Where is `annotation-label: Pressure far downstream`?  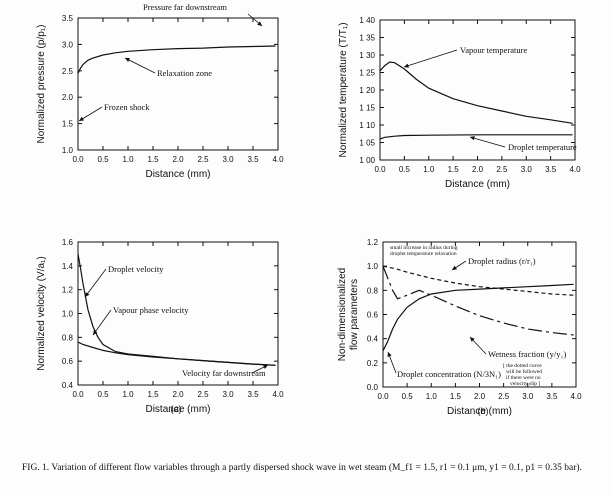 annotation-label: Pressure far downstream is located at coordinates (185, 7).